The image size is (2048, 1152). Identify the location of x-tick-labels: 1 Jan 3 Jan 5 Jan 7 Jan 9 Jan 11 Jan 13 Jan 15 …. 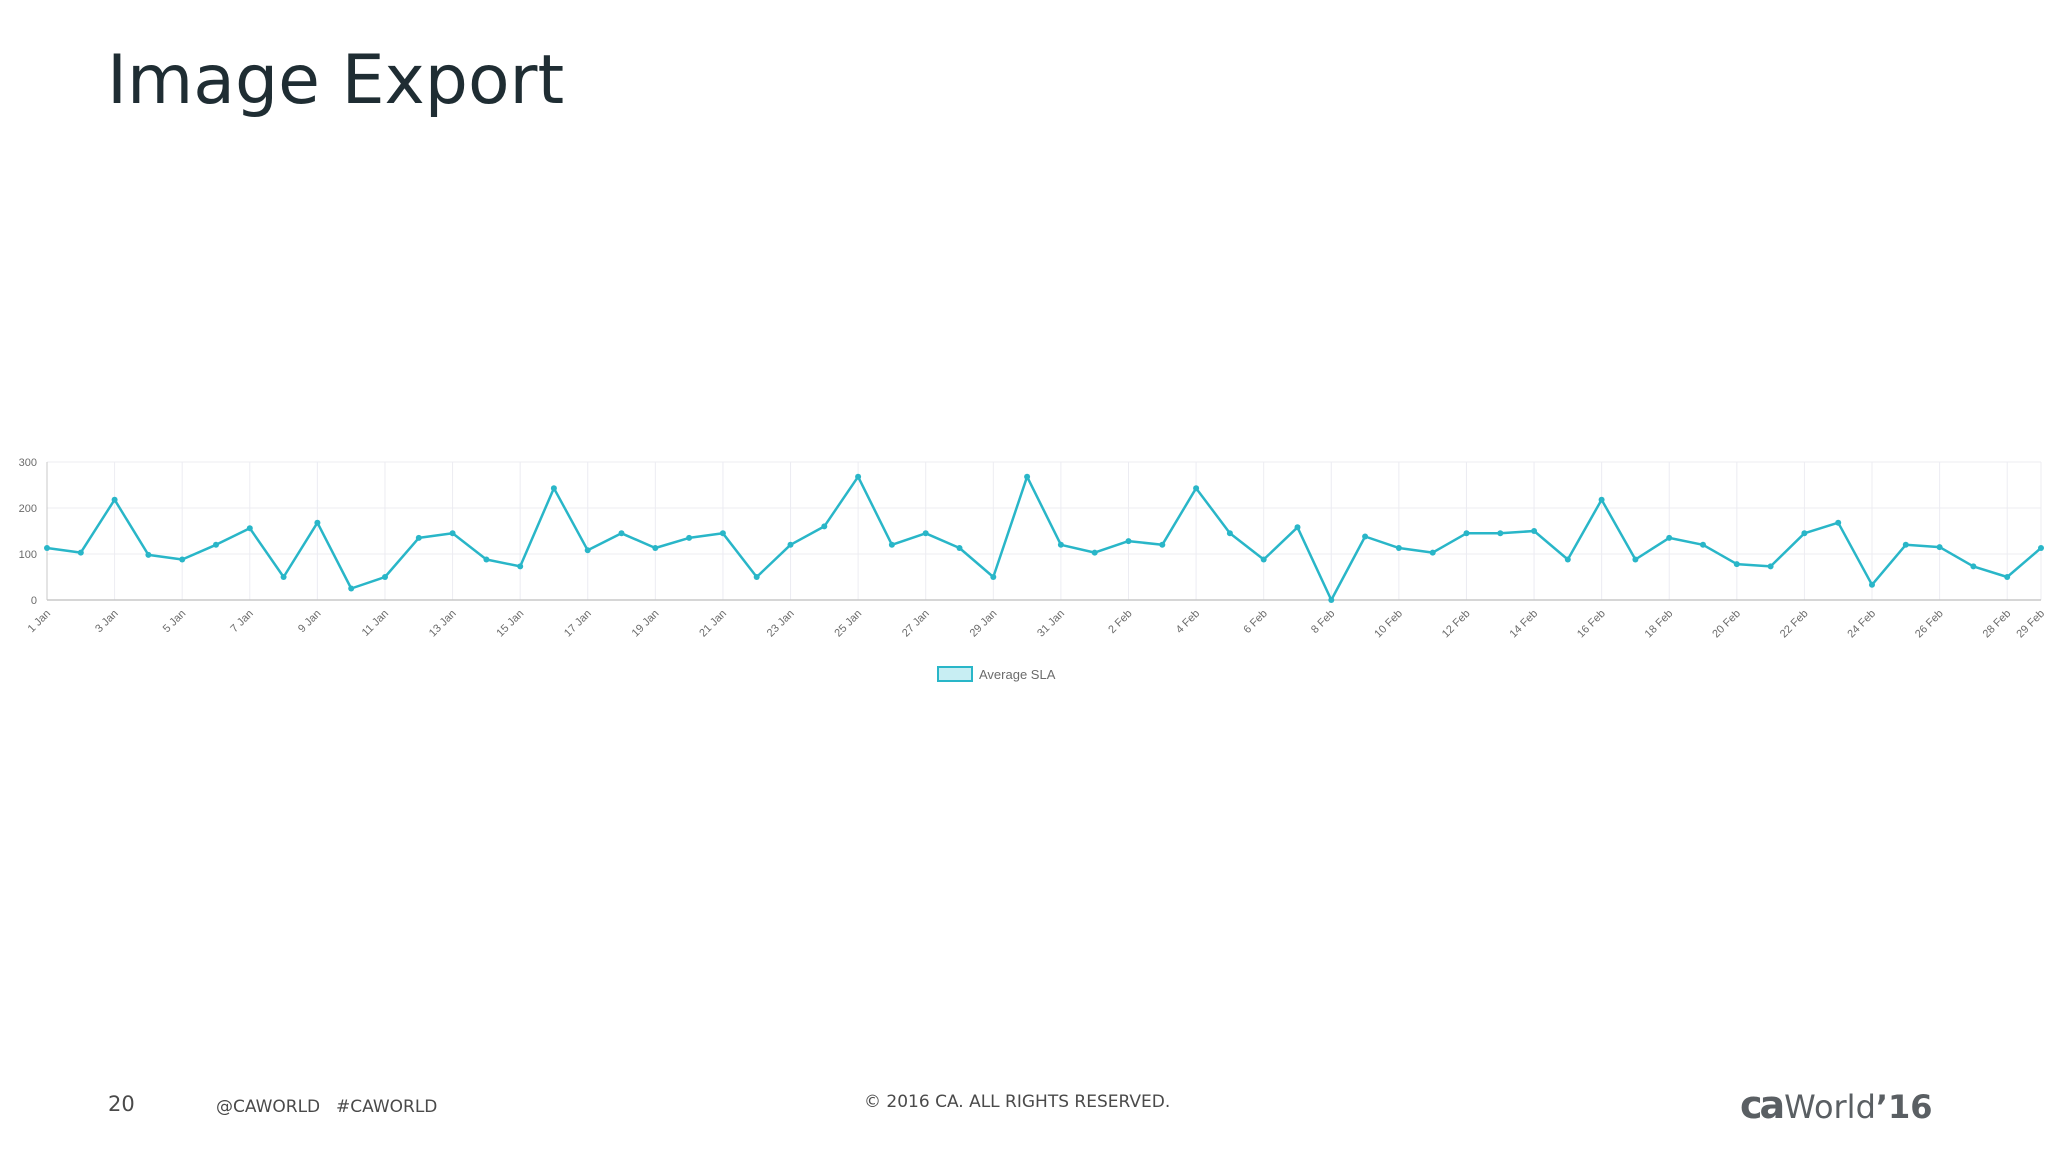
(1037, 624).